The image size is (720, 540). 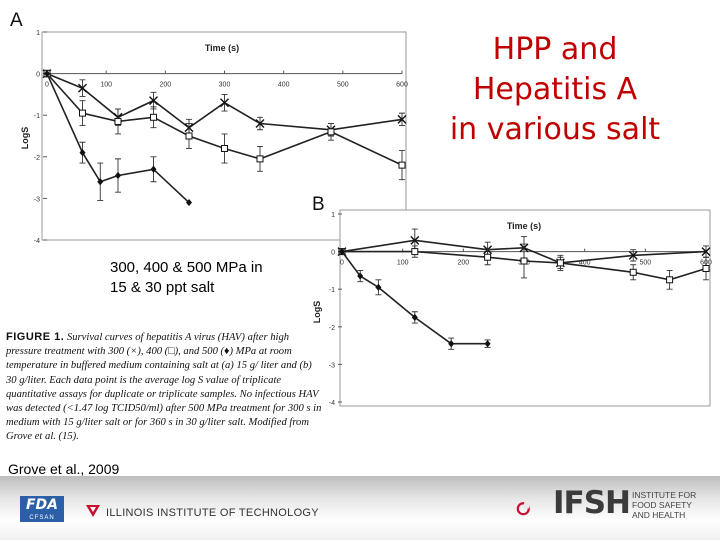 What do you see at coordinates (664, 495) in the screenshot?
I see `ifsh-subtitle-line: INSTITUTE FOR` at bounding box center [664, 495].